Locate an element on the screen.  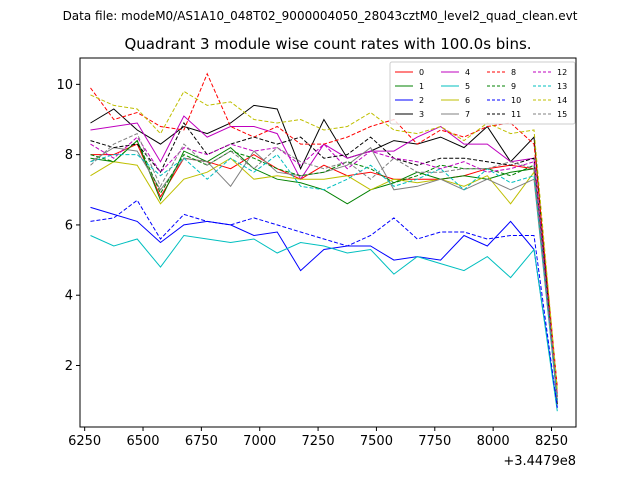
y-tick-label: 10 is located at coordinates (64, 85).